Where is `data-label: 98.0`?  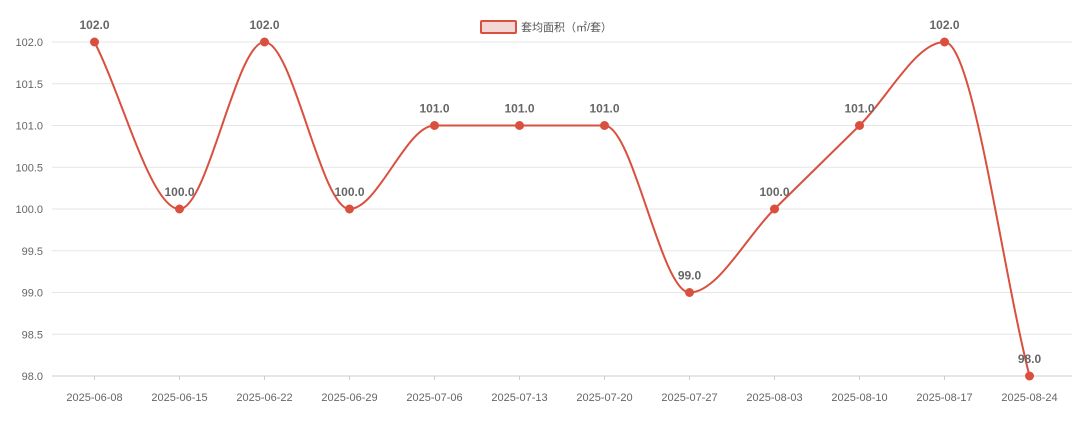 data-label: 98.0 is located at coordinates (1030, 359).